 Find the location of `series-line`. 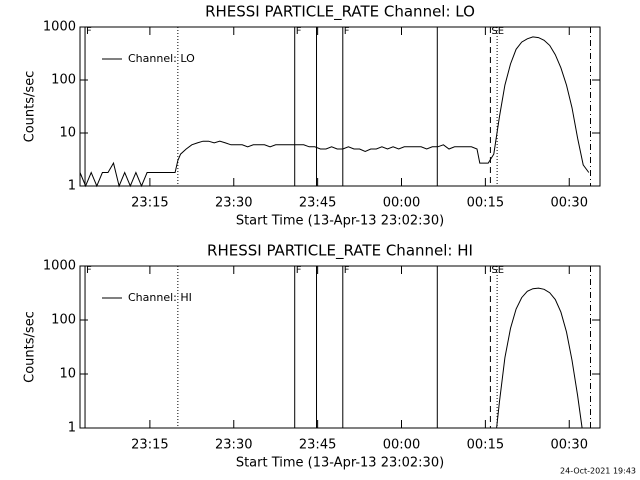

series-line is located at coordinates (539, 358).